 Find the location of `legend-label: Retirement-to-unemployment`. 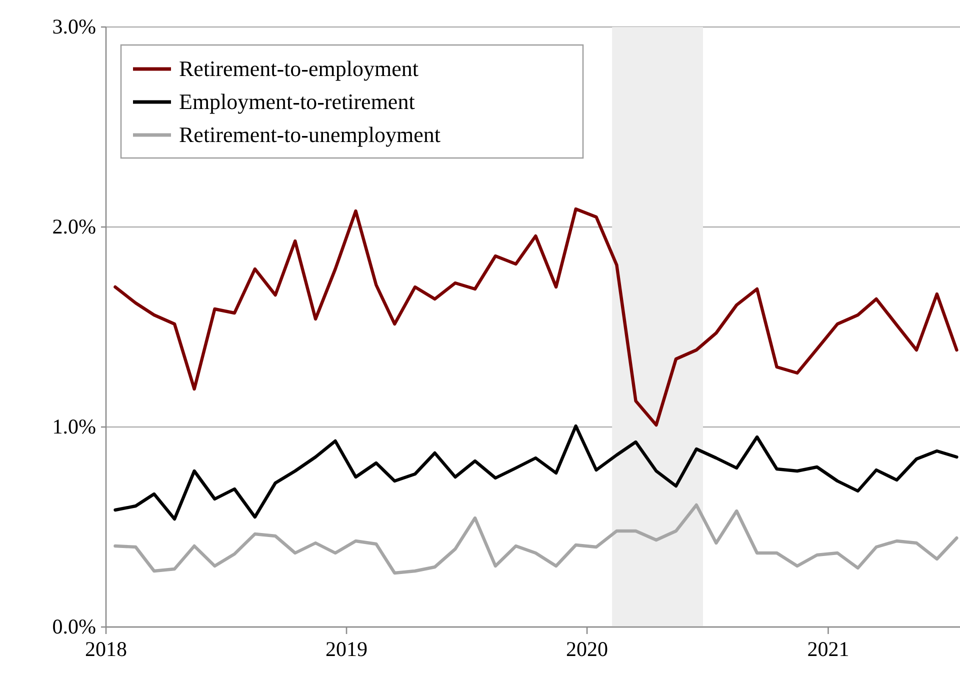

legend-label: Retirement-to-unemployment is located at coordinates (309, 134).